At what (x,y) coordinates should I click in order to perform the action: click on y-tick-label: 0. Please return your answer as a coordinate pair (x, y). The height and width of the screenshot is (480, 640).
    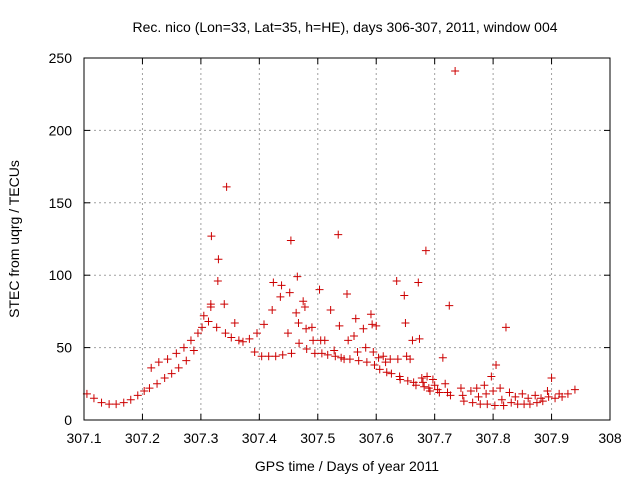
    Looking at the image, I should click on (68, 420).